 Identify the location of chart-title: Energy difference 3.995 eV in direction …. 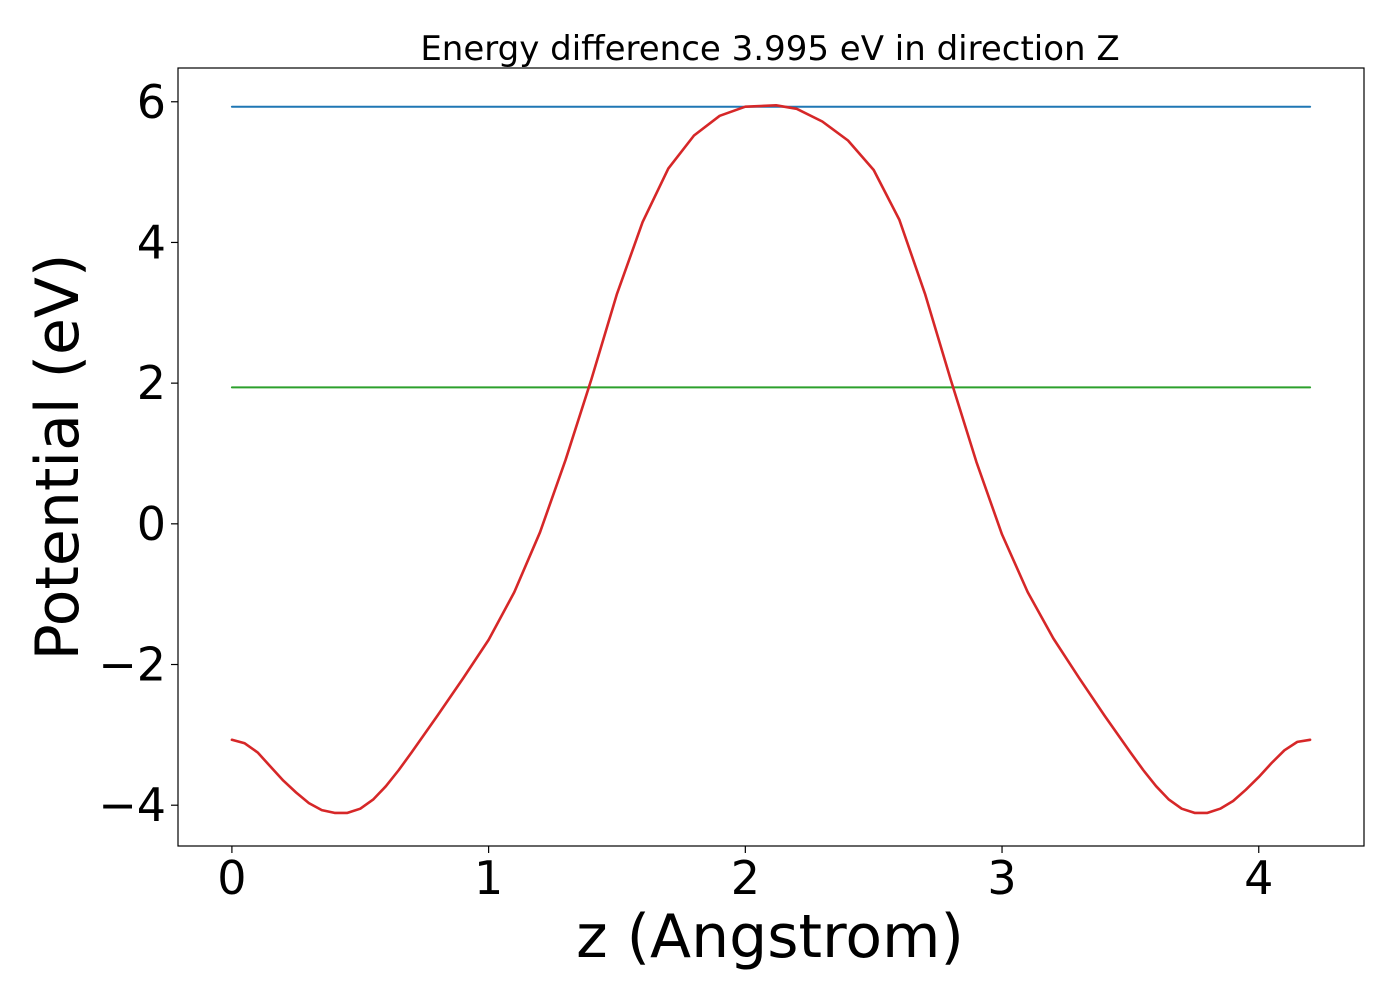
(769, 49).